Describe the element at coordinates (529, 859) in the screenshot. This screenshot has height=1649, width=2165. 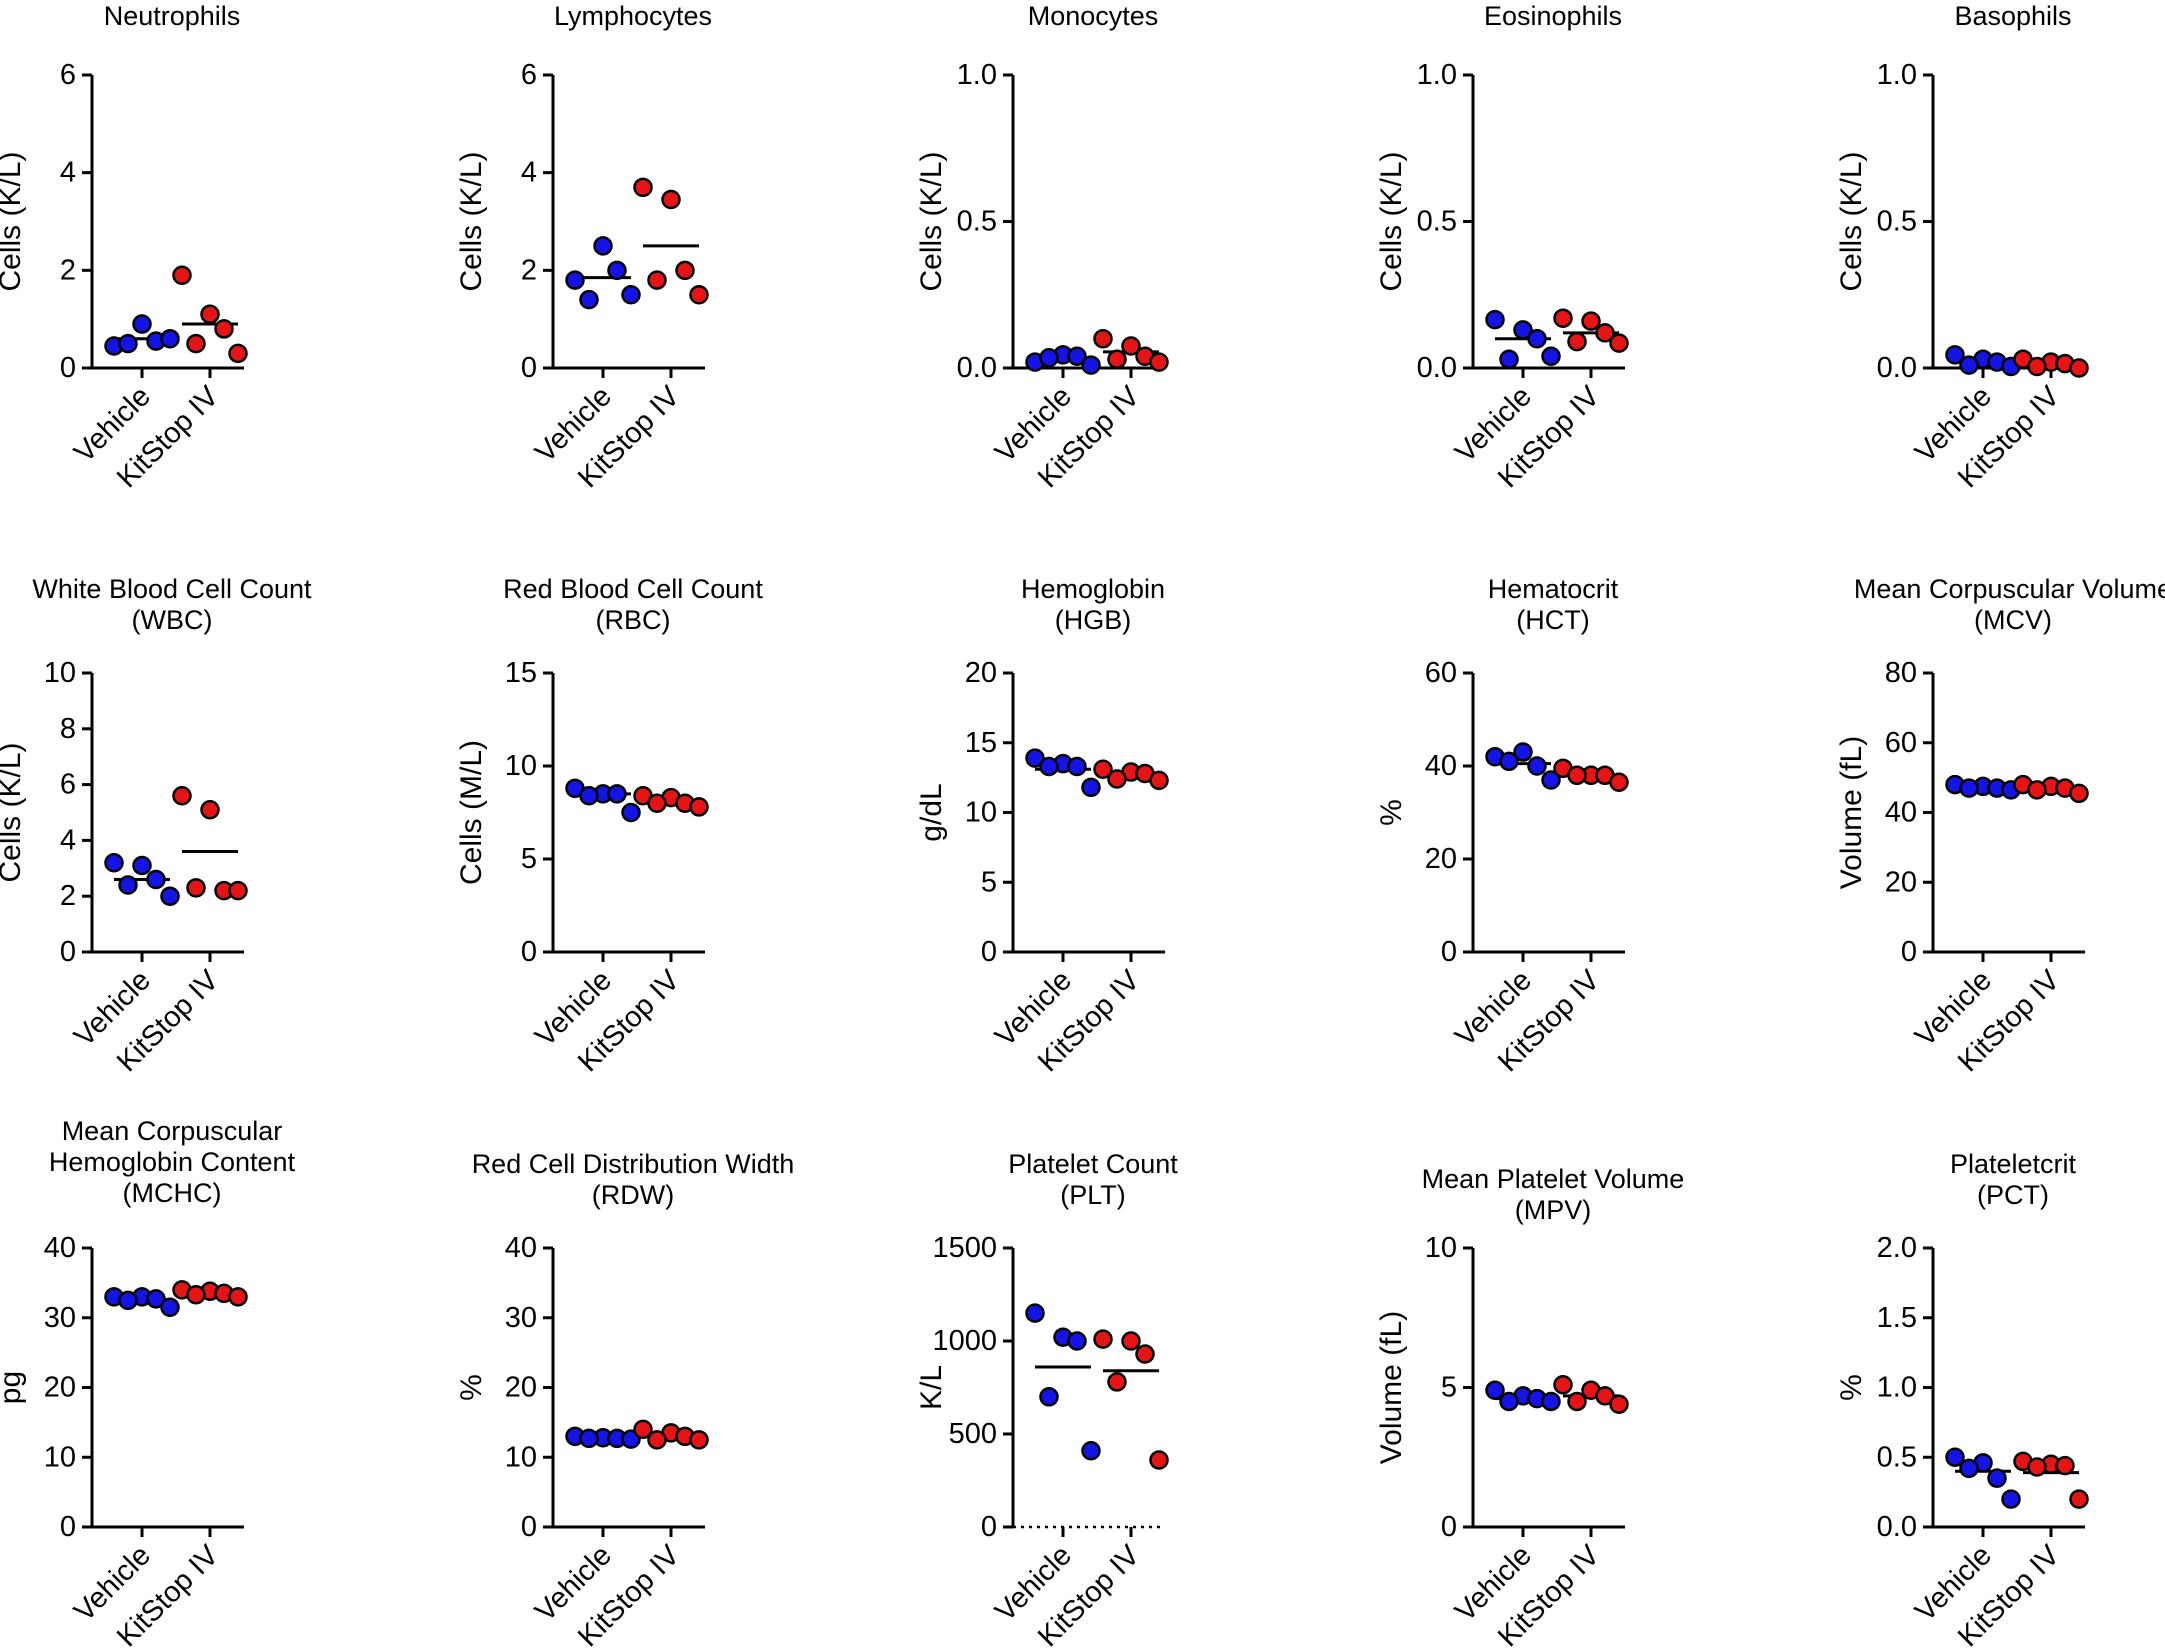
I see `y-tick-label: 5` at that location.